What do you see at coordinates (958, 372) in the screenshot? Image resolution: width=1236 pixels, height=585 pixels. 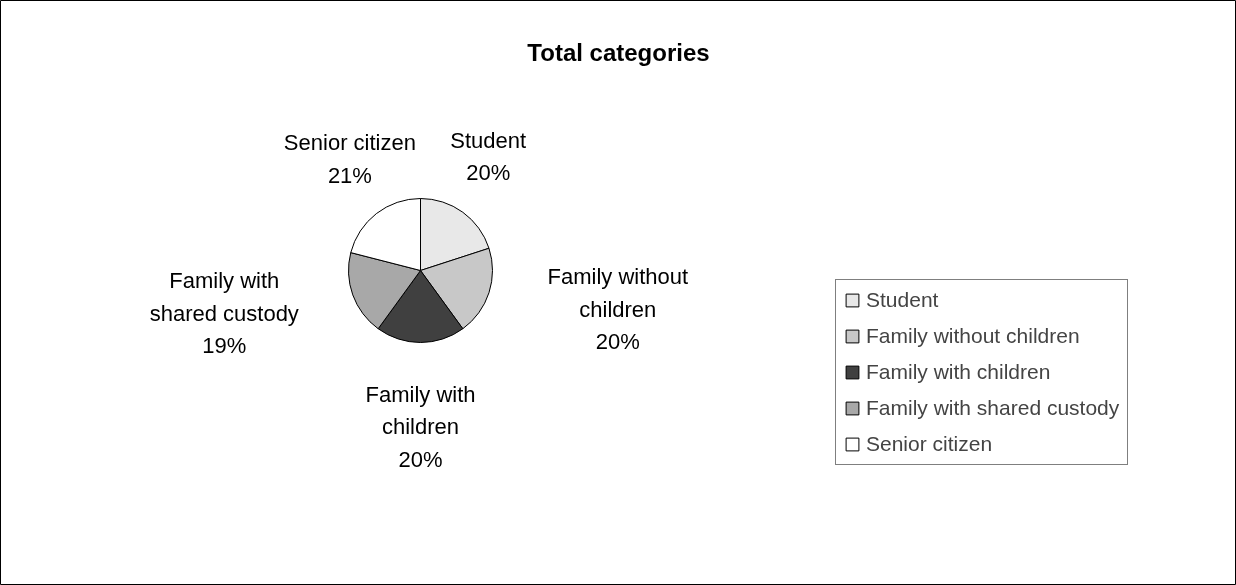 I see `legend-label: Family with children` at bounding box center [958, 372].